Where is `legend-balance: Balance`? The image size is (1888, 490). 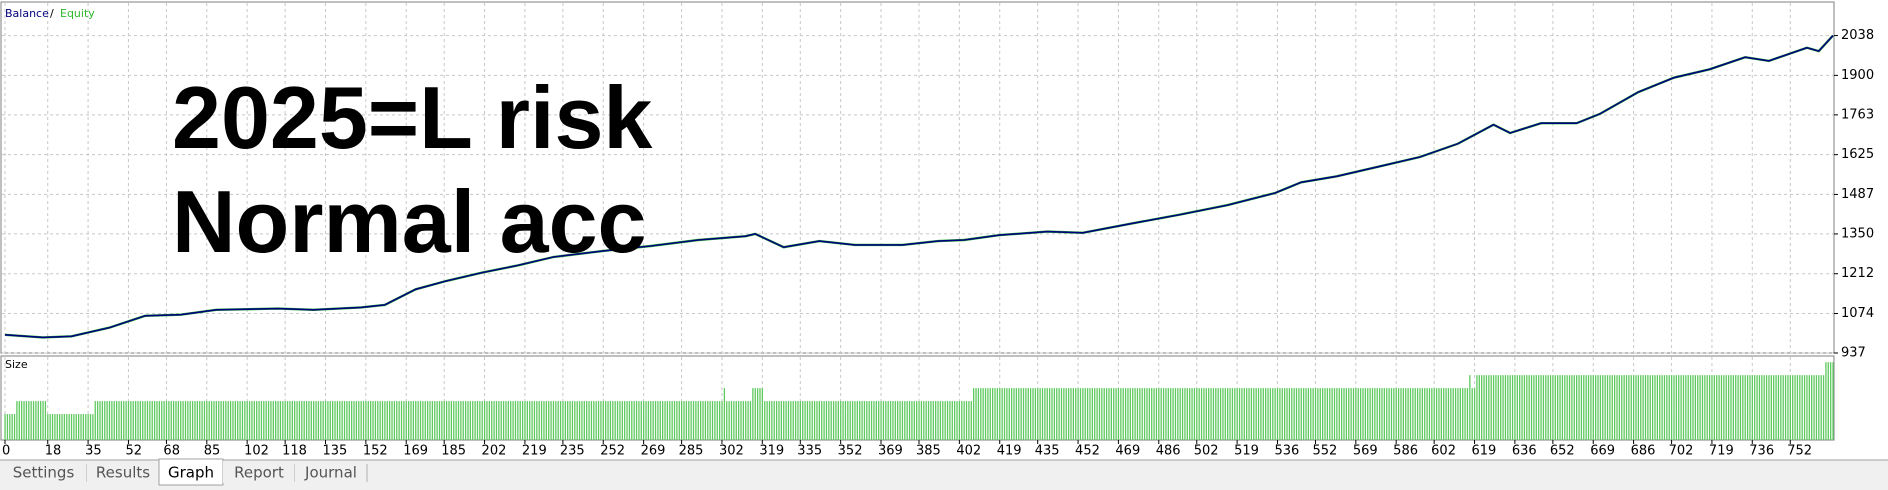
legend-balance: Balance is located at coordinates (27, 13).